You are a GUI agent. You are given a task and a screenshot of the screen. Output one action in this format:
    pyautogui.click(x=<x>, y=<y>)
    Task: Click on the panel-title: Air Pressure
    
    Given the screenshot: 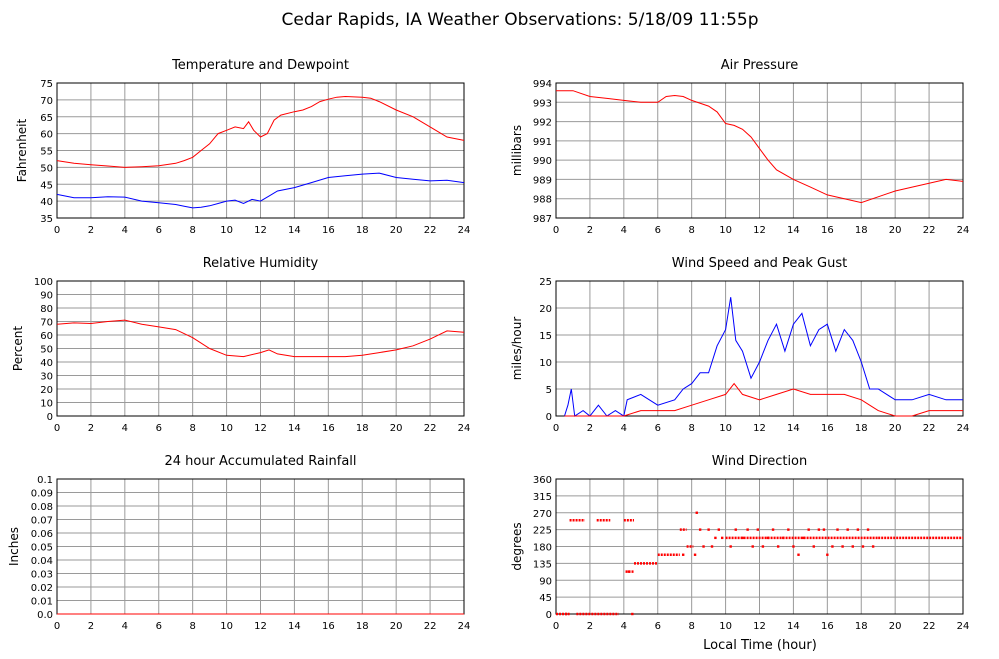 What is the action you would take?
    pyautogui.click(x=760, y=65)
    